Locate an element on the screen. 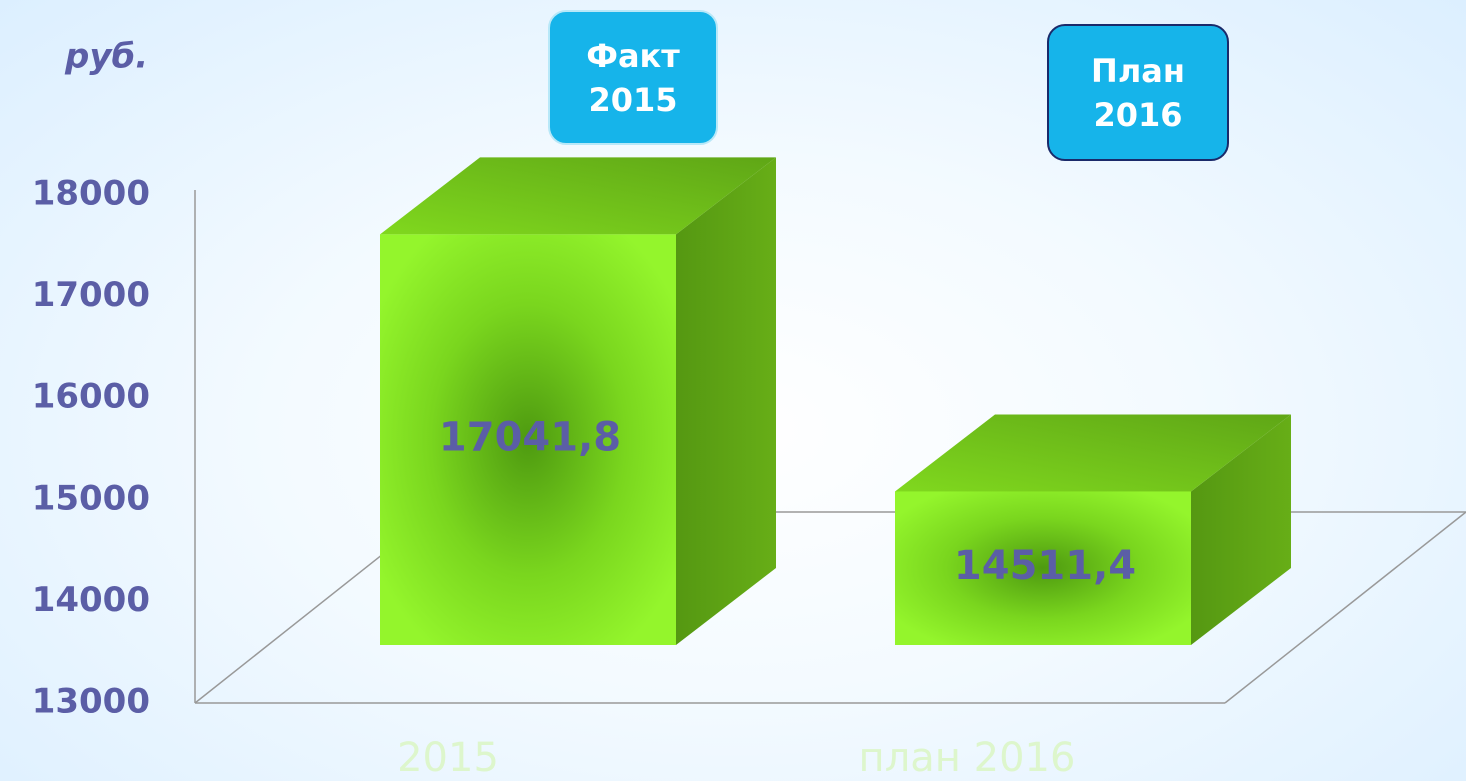 This screenshot has height=781, width=1466. y-tick-label: 14000 is located at coordinates (91, 600).